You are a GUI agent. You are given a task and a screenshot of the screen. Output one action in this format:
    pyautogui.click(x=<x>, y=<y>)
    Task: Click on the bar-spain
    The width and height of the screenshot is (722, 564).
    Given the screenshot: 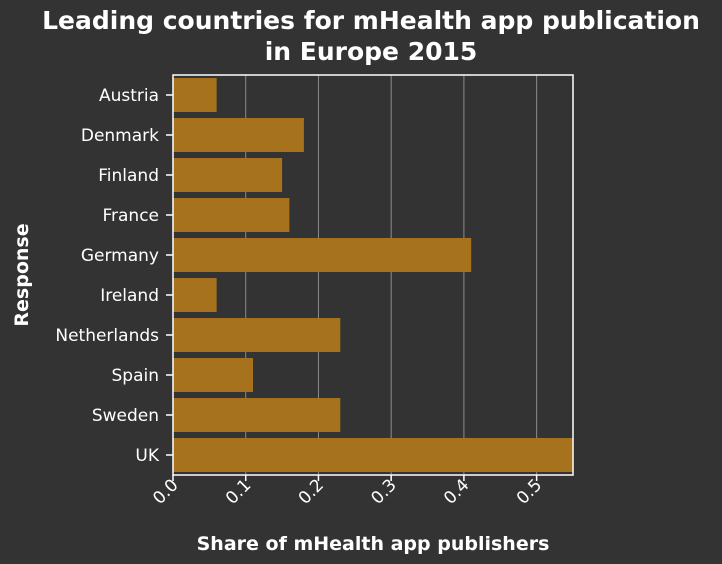 What is the action you would take?
    pyautogui.click(x=213, y=375)
    